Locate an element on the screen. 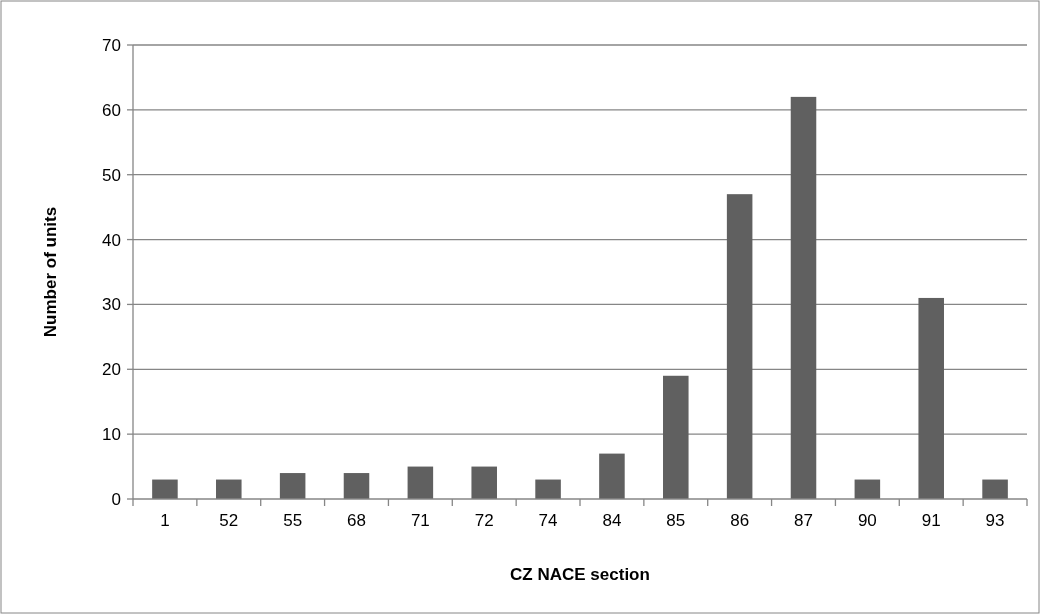  x-tick-label: 93 is located at coordinates (995, 520).